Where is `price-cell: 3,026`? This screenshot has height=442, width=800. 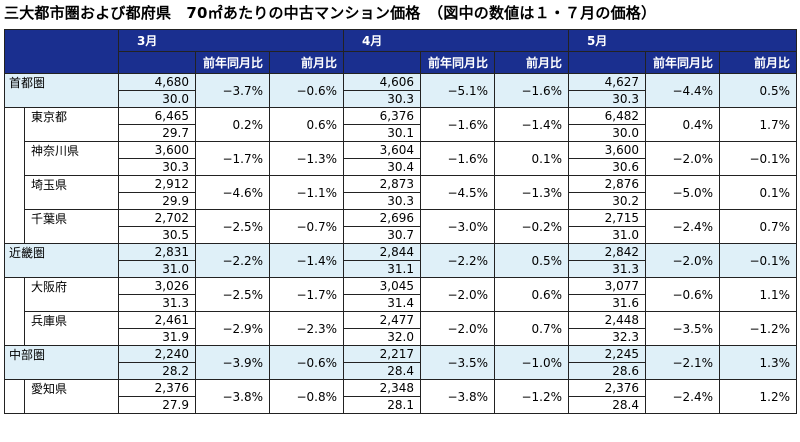
price-cell: 3,026 is located at coordinates (157, 286).